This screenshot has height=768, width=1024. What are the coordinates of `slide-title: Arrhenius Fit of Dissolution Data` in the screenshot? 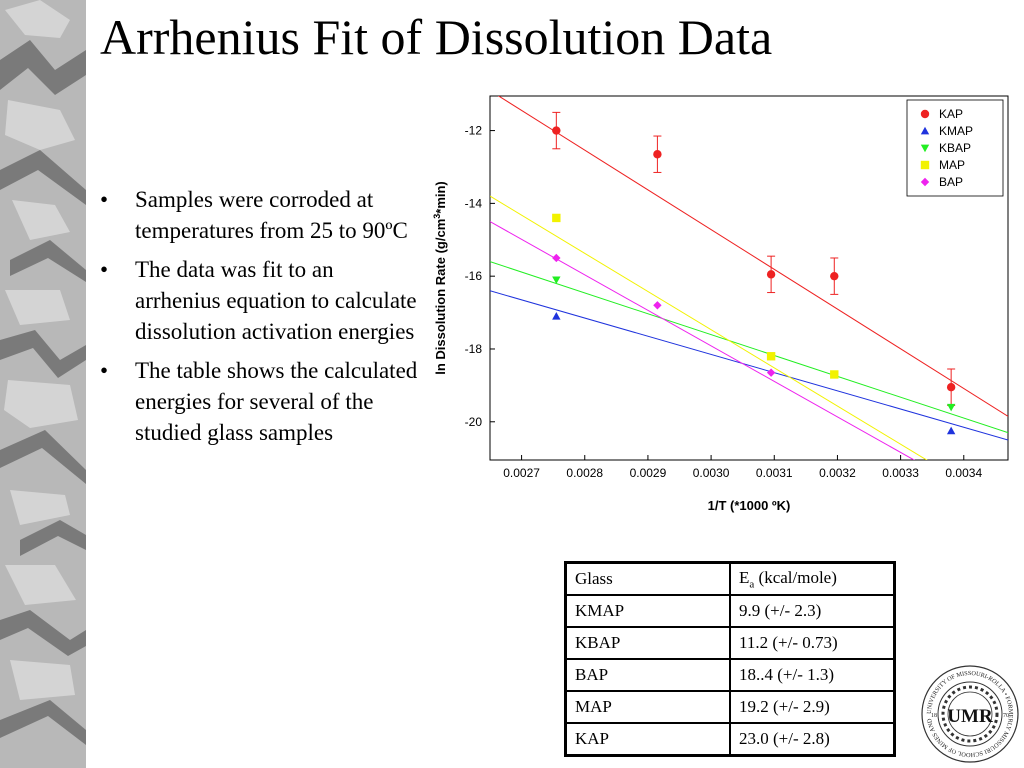 It's located at (436, 37).